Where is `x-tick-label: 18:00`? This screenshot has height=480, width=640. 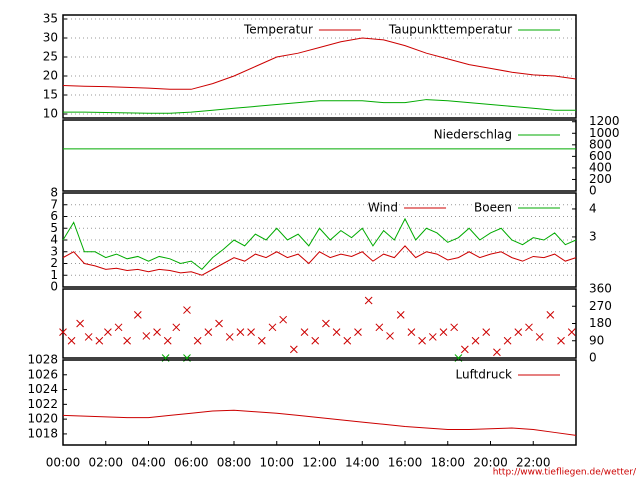 x-tick-label: 18:00 is located at coordinates (447, 463).